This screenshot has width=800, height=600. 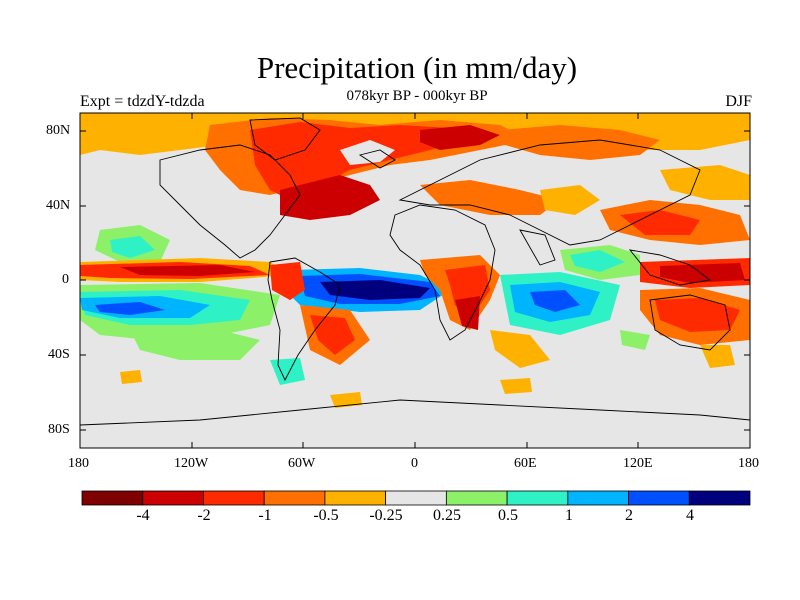 I want to click on lon-label-60w: 60W, so click(x=302, y=463).